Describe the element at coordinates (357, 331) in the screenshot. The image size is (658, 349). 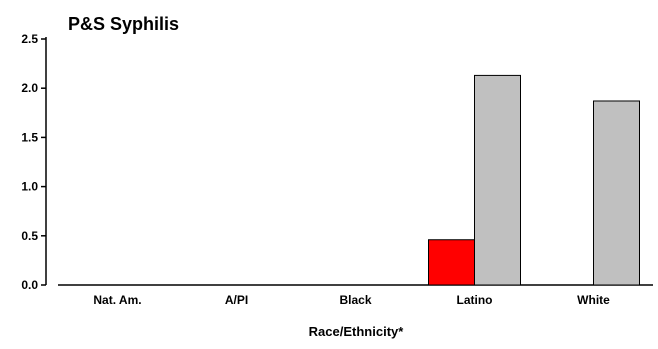
I see `x-axis-title: Race/Ethnicity*` at that location.